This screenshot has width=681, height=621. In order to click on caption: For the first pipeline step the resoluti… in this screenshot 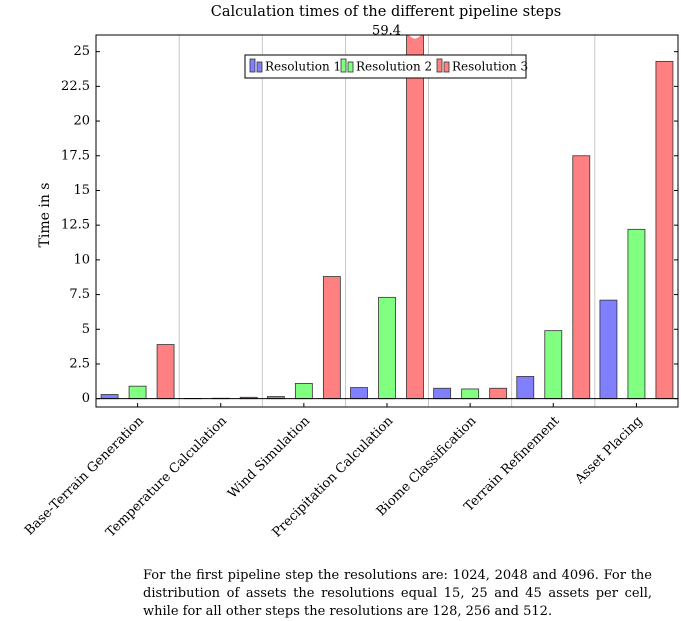, I will do `click(397, 593)`.